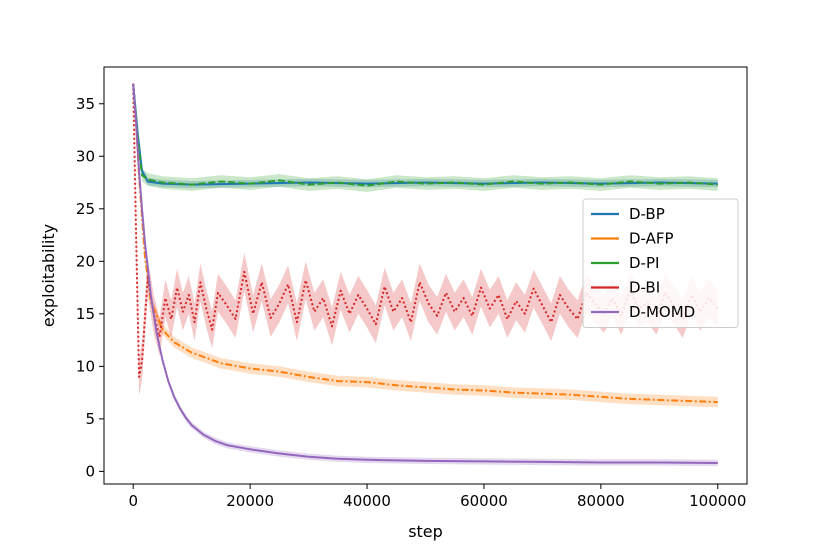 This screenshot has width=830, height=554. What do you see at coordinates (601, 501) in the screenshot?
I see `x-tick-label: 80000` at bounding box center [601, 501].